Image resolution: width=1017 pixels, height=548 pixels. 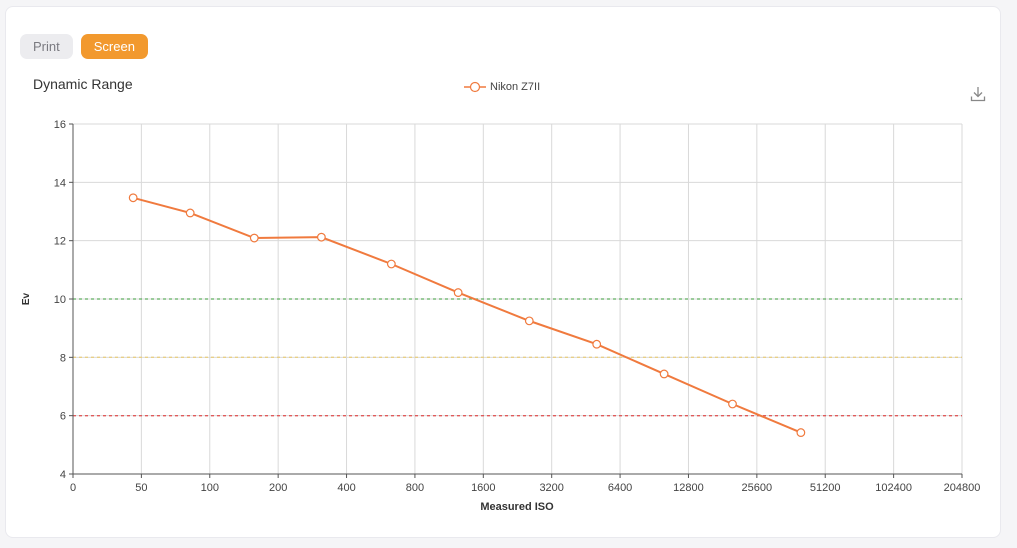 I want to click on mode-tabs: Print Screen, so click(x=84, y=46).